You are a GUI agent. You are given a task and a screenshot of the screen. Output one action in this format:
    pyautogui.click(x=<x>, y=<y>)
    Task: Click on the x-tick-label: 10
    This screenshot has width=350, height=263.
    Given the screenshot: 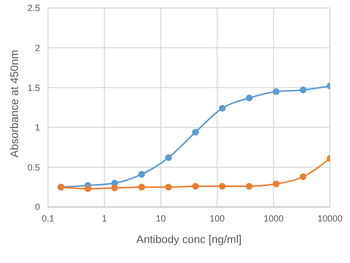 What is the action you would take?
    pyautogui.click(x=161, y=218)
    